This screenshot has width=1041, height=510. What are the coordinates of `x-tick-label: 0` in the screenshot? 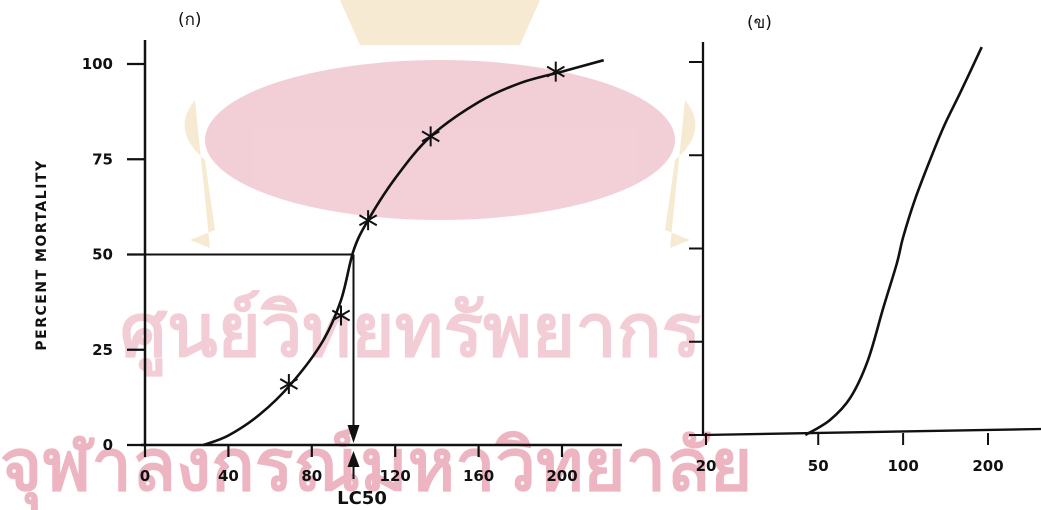 It's located at (145, 476).